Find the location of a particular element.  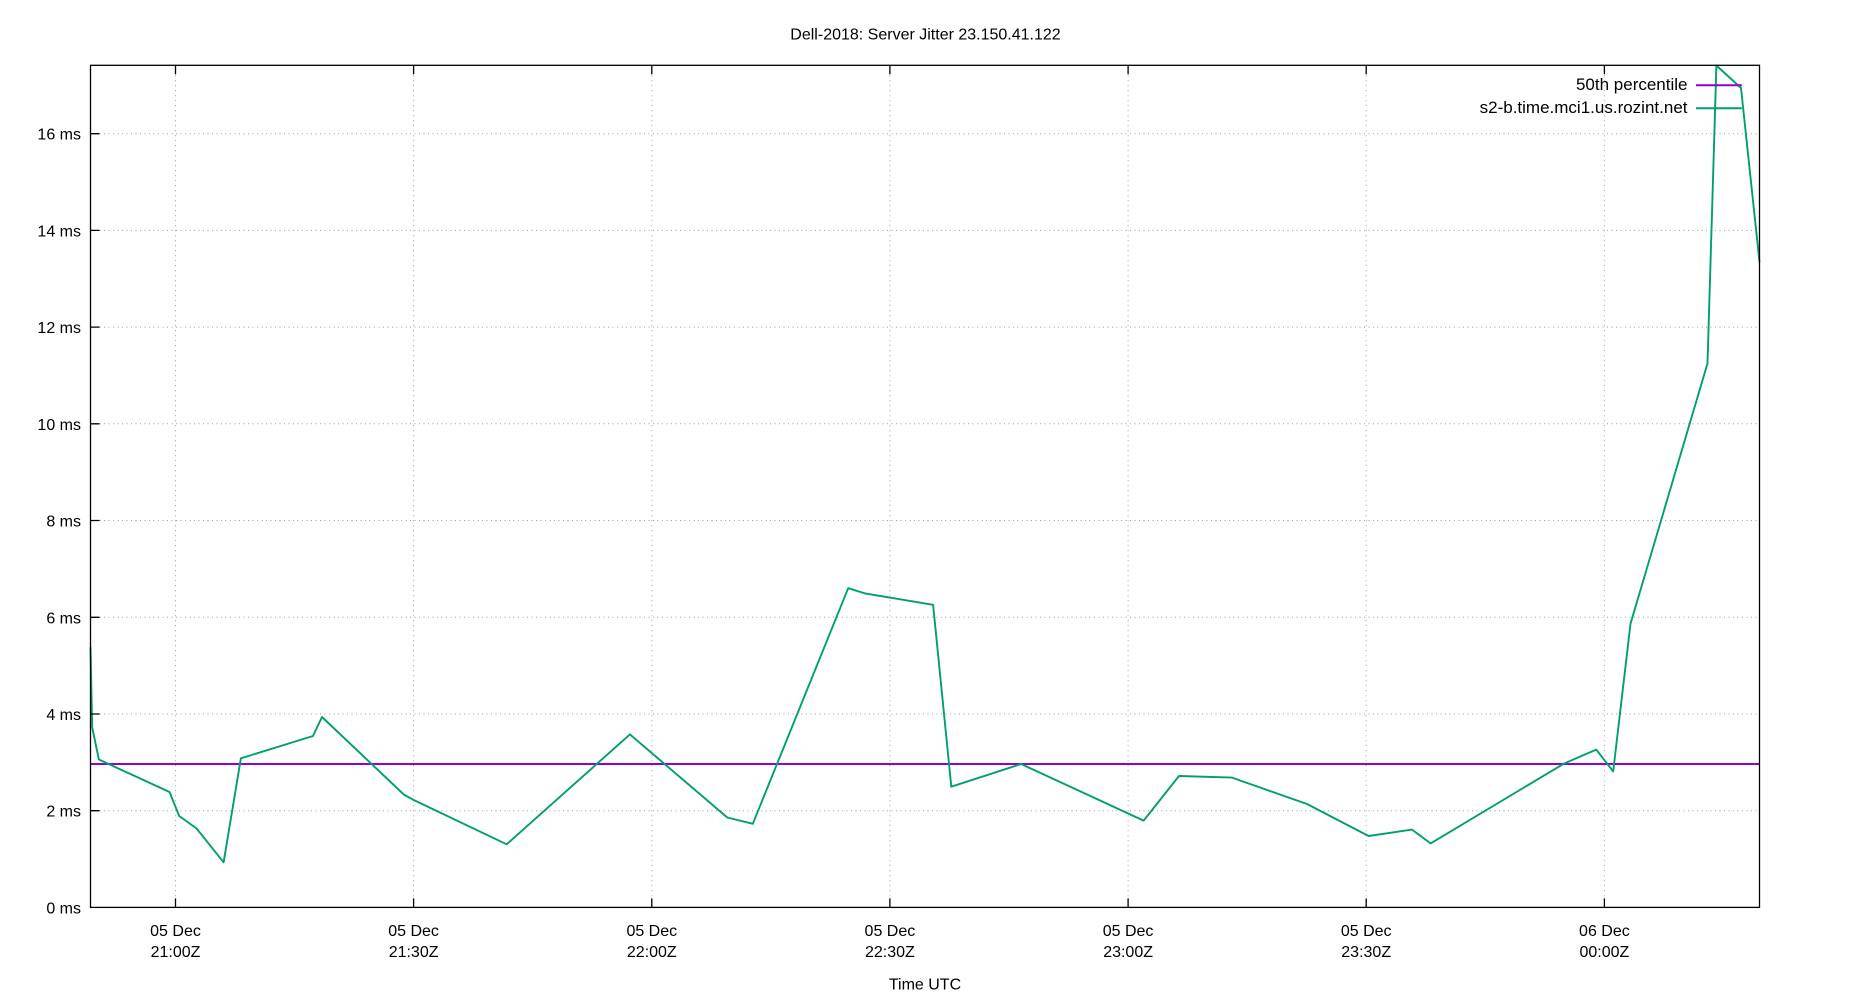

svg-text: s2-b.time.mci1.us.rozint.net is located at coordinates (1584, 107).